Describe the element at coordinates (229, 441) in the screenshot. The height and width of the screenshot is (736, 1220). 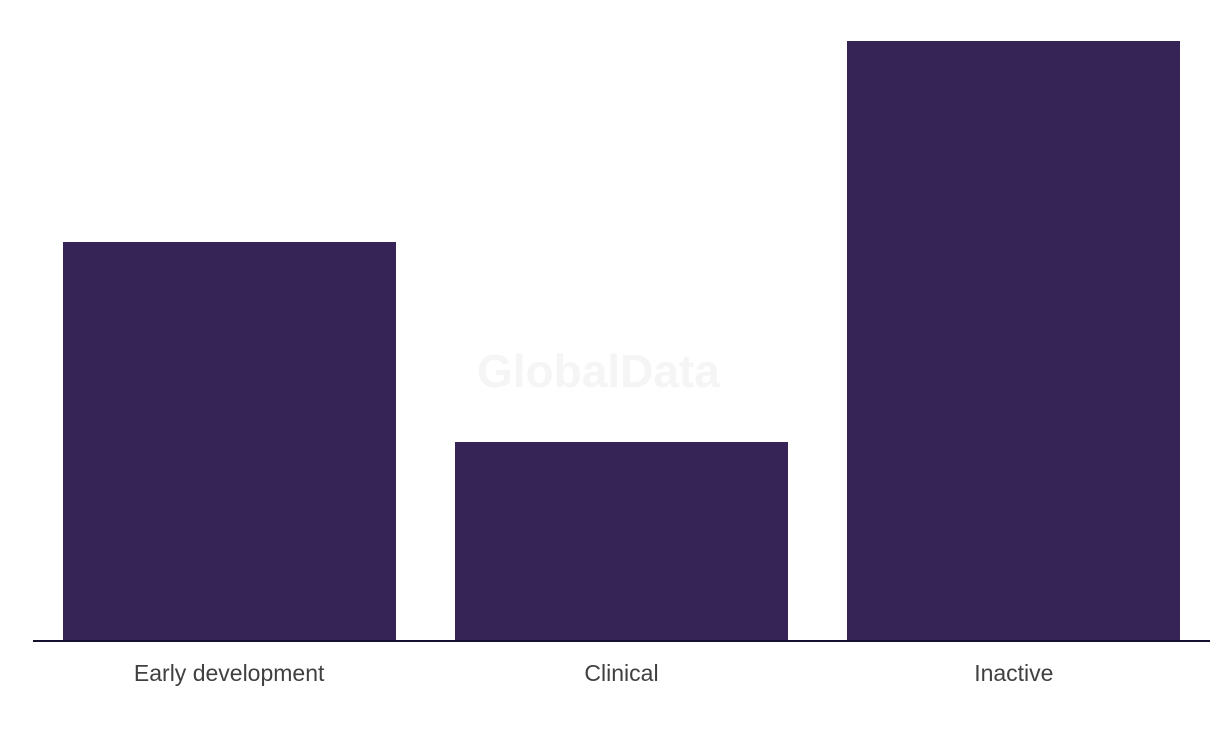
I see `bar-early-development` at that location.